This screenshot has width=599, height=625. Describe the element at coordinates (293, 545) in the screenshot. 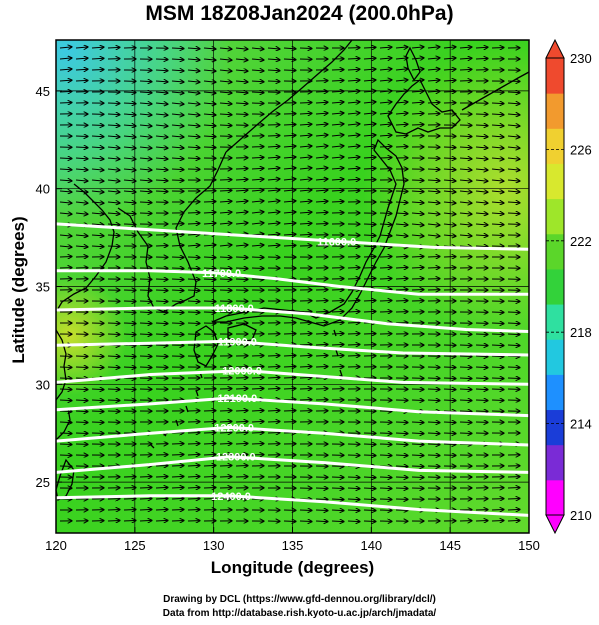

I see `x-tick-label: 135` at that location.